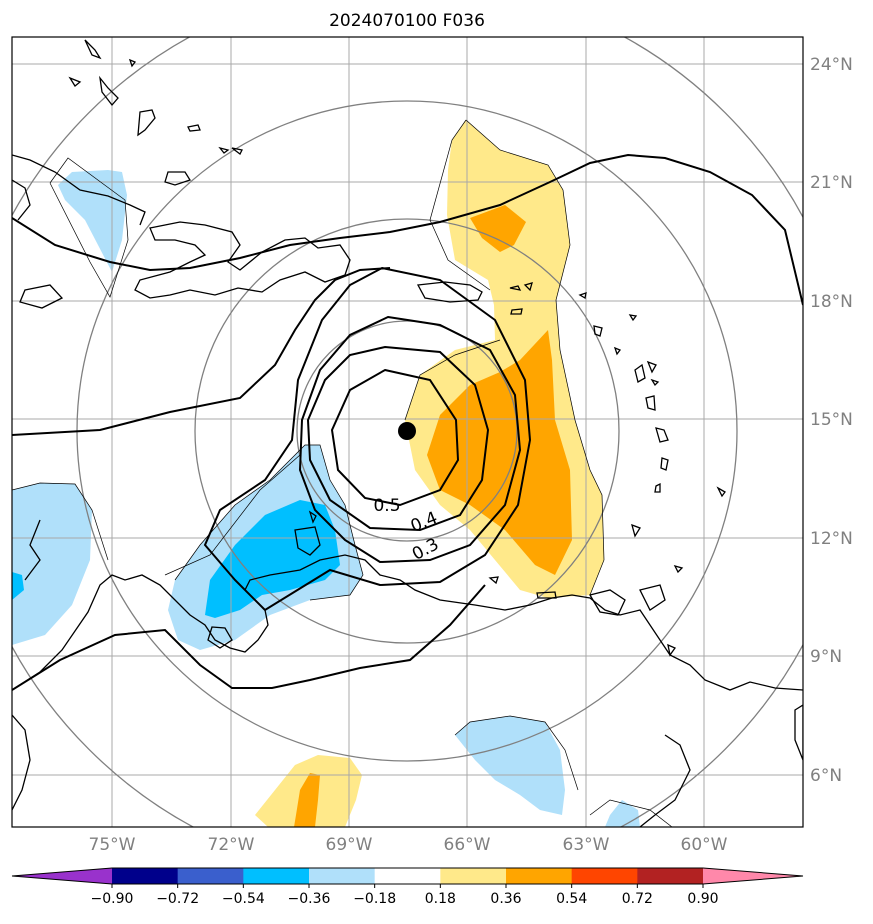  Describe the element at coordinates (586, 845) in the screenshot. I see `lon-label: 63°W` at that location.